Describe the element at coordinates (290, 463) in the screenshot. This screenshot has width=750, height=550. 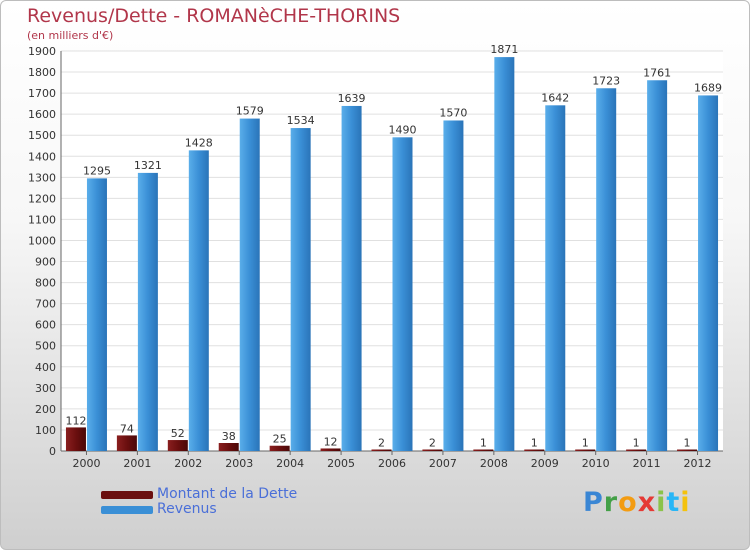
I see `x-tick-label: 2004` at that location.